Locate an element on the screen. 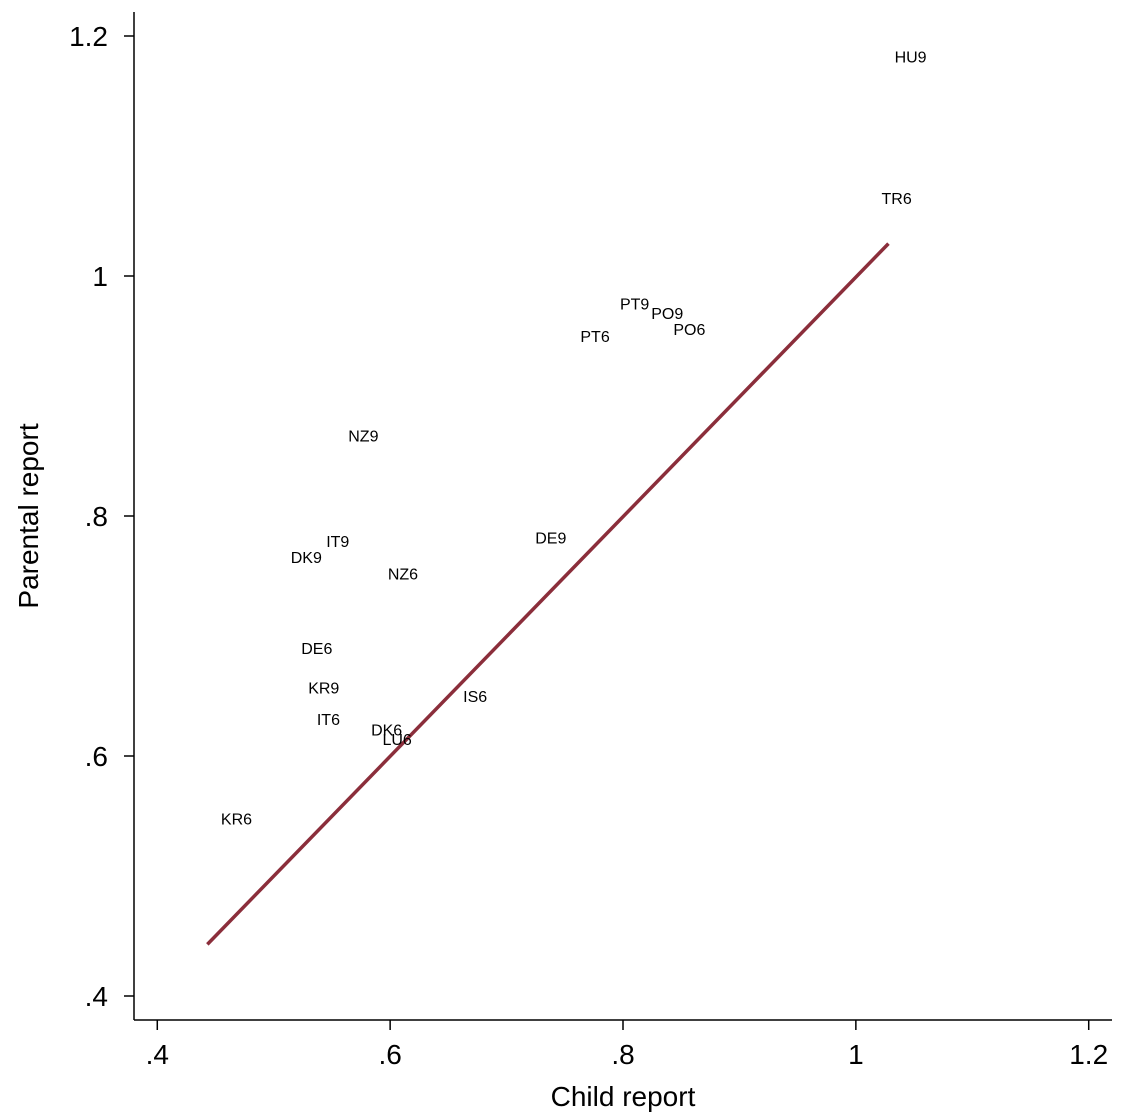  y-tick-label-2: .8 is located at coordinates (96, 516).